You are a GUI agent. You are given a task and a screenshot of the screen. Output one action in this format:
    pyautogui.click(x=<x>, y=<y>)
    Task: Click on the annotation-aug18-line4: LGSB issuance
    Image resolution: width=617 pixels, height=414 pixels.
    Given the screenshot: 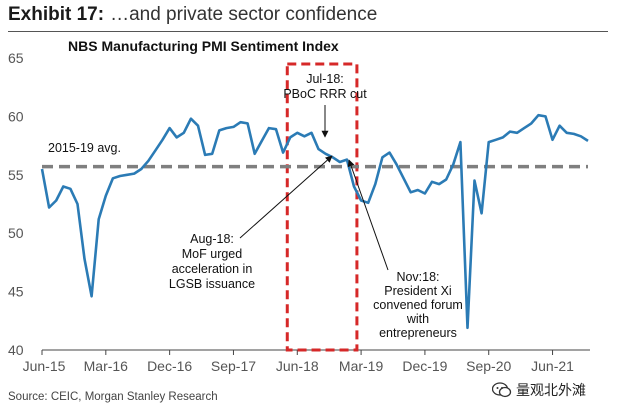 What is the action you would take?
    pyautogui.click(x=212, y=284)
    